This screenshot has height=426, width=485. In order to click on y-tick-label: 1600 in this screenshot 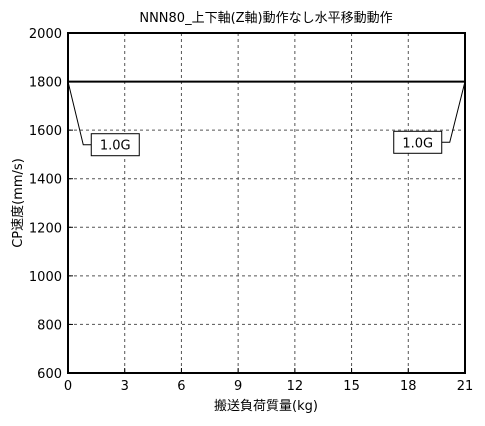, I will do `click(45, 131)`.